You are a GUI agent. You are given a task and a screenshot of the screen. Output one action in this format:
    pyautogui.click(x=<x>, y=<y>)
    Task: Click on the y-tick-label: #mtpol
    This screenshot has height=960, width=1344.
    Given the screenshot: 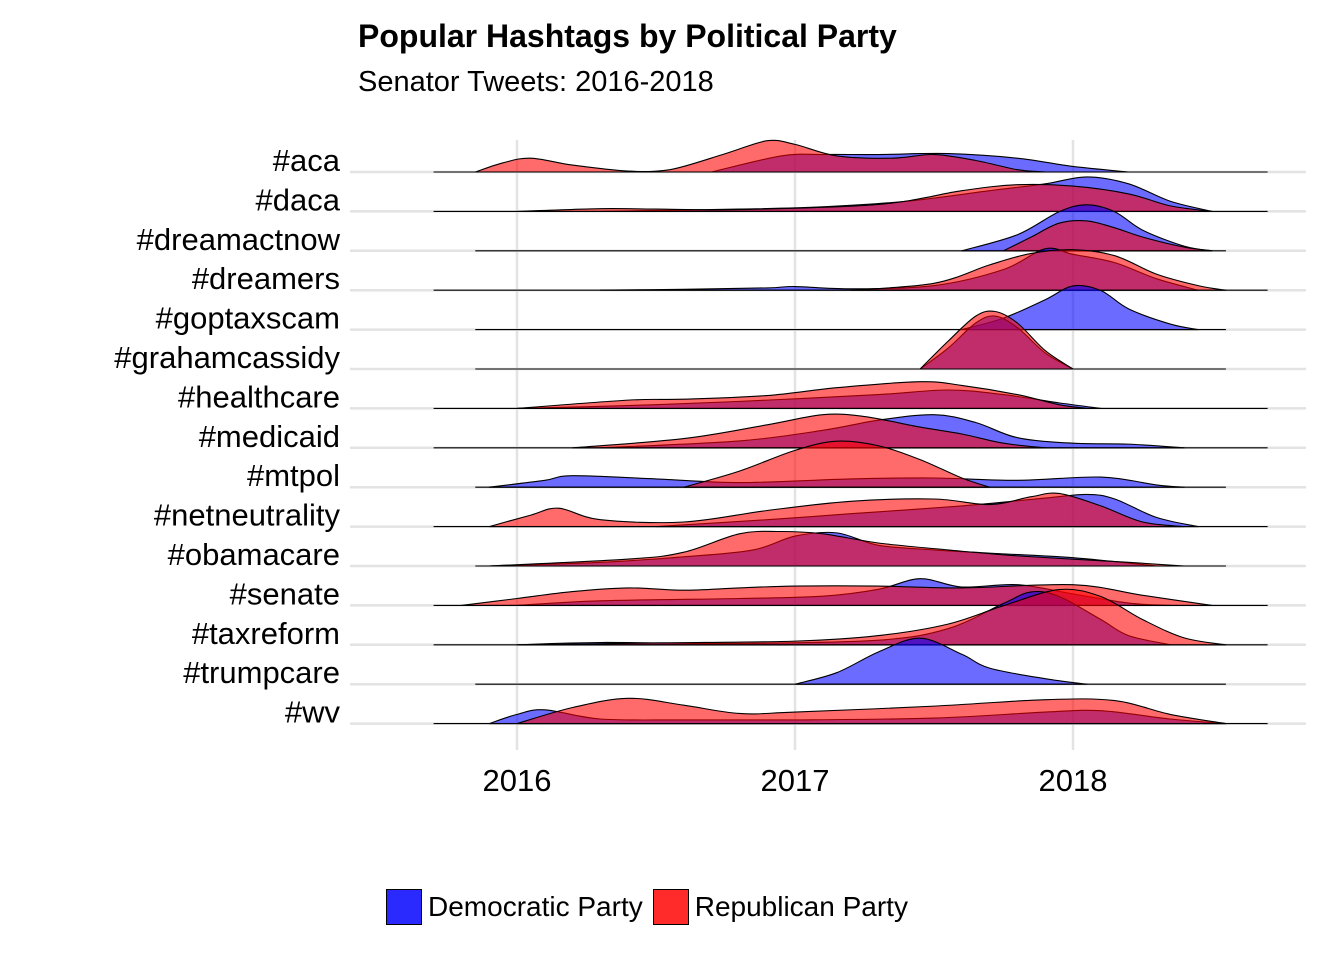 What is the action you would take?
    pyautogui.click(x=293, y=475)
    